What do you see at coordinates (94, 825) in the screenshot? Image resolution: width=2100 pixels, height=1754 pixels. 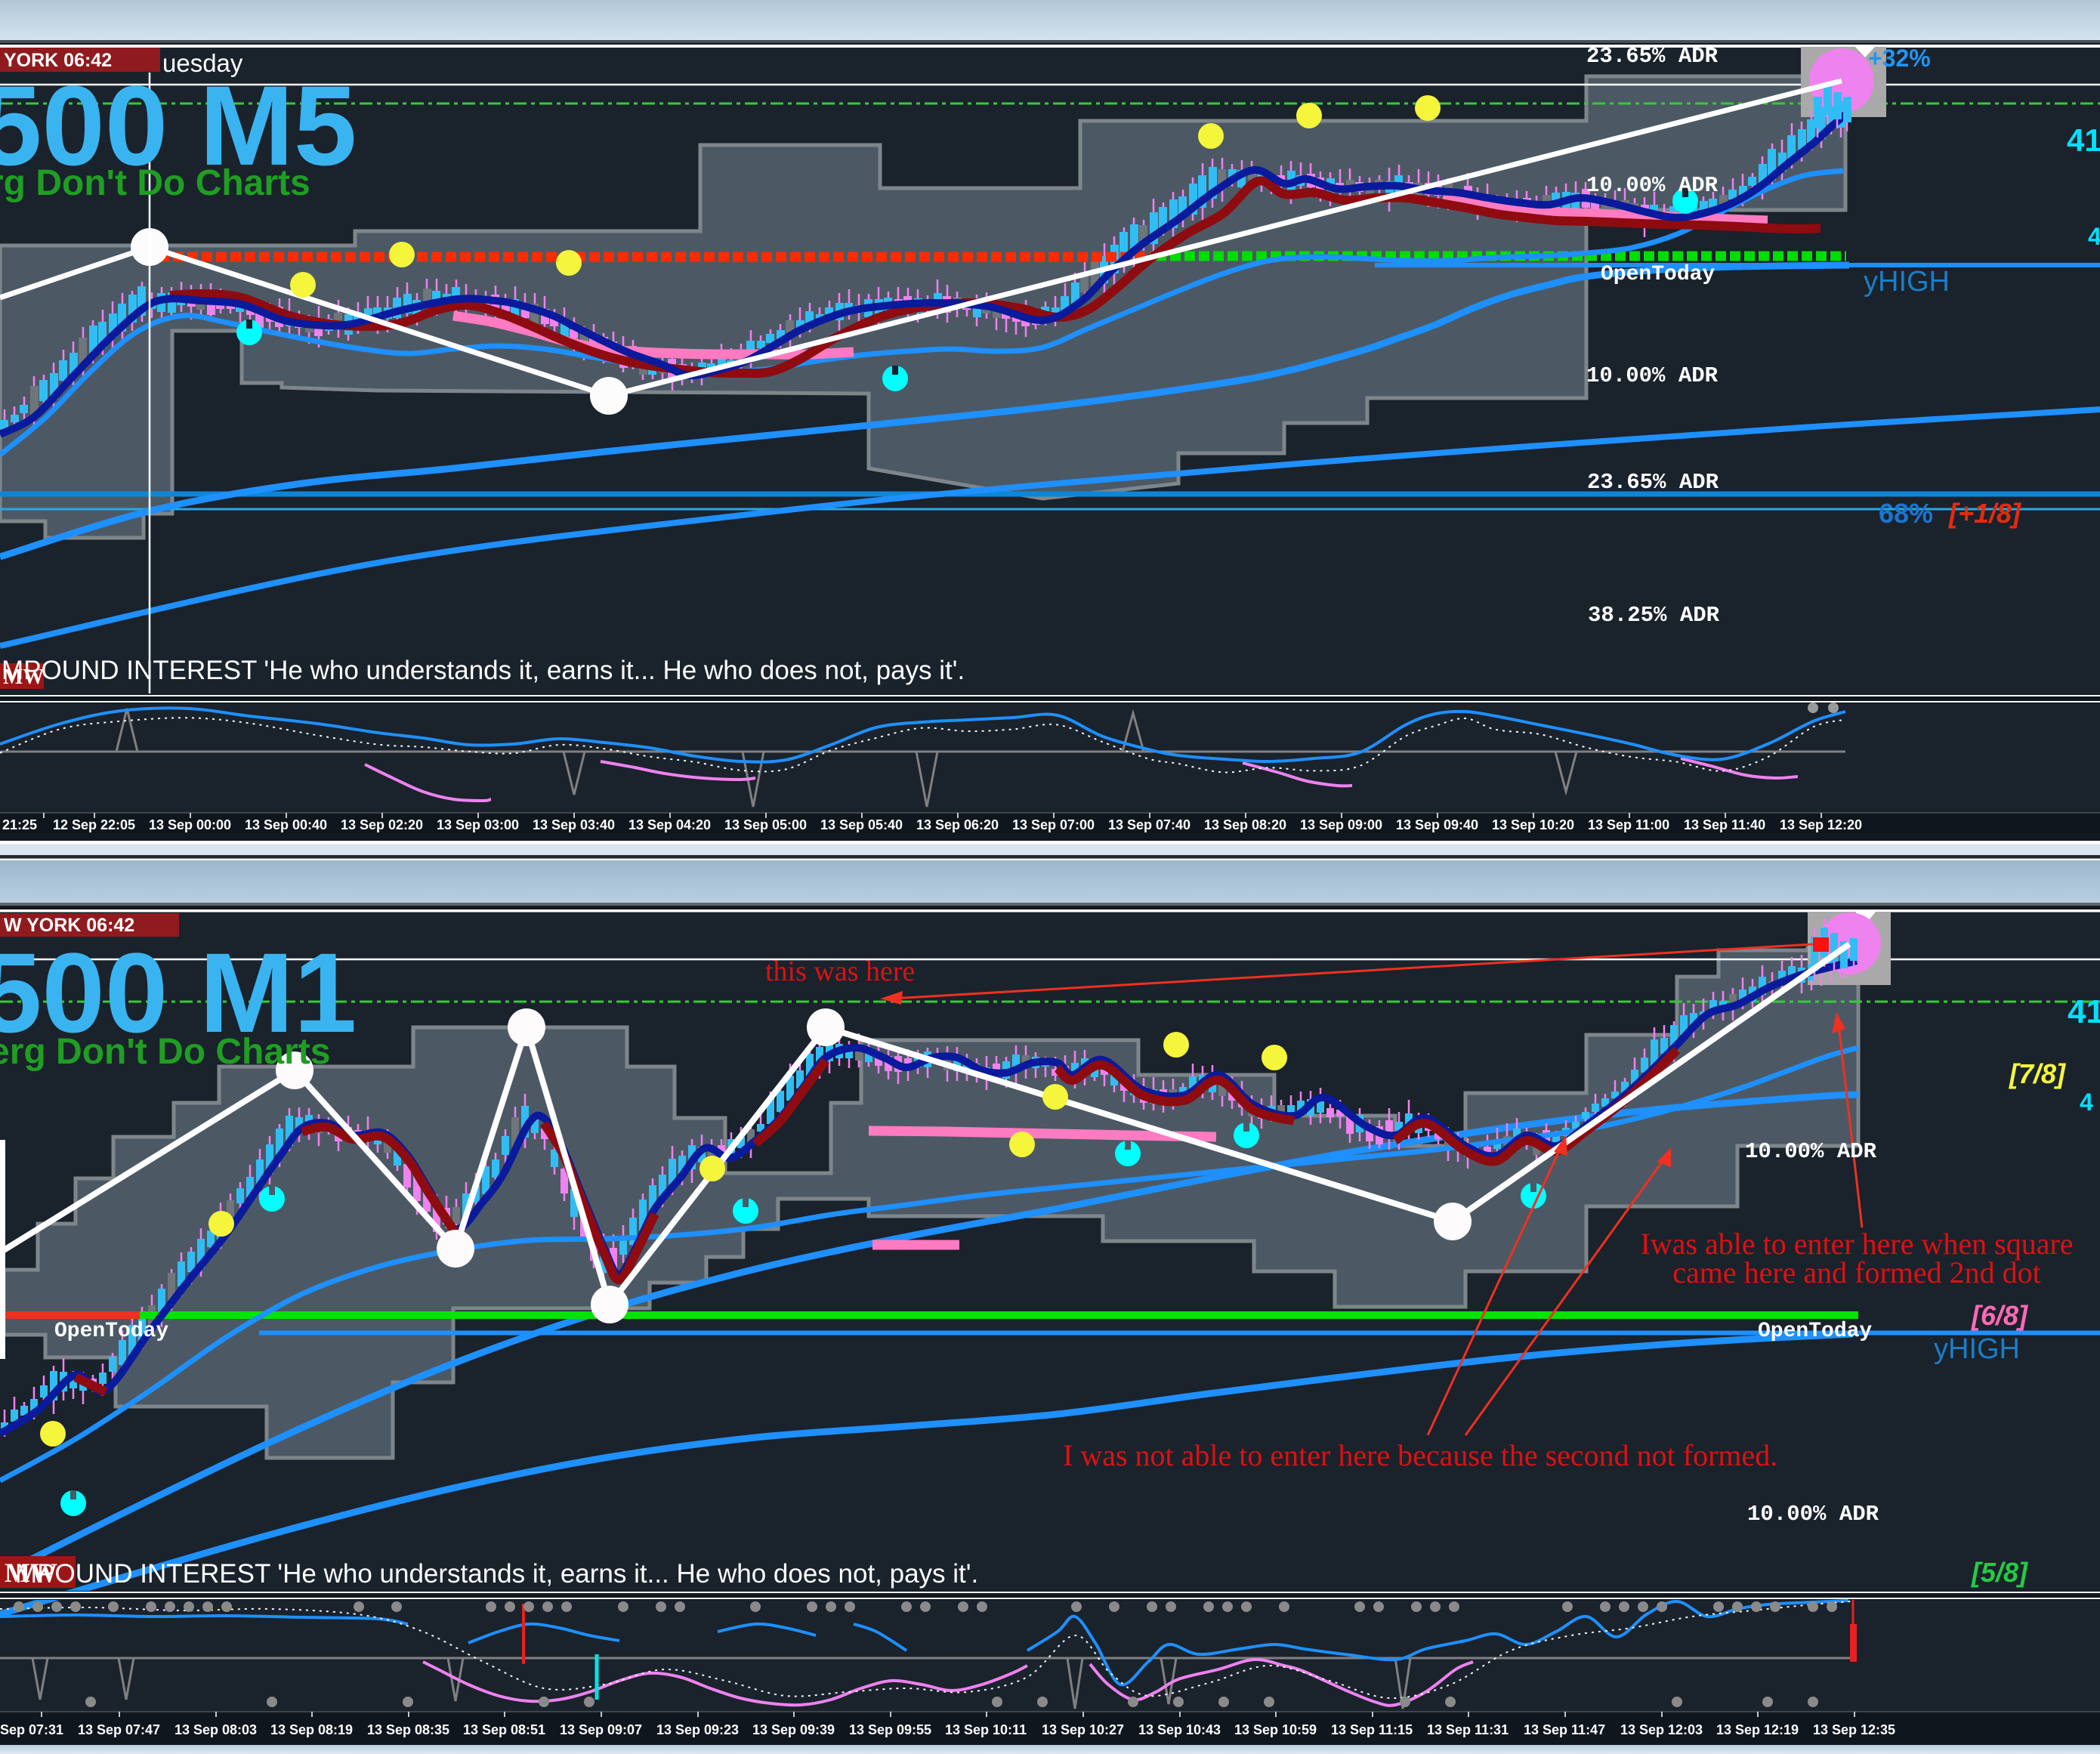 I see `svg-text: 12 Sep 22:05` at bounding box center [94, 825].